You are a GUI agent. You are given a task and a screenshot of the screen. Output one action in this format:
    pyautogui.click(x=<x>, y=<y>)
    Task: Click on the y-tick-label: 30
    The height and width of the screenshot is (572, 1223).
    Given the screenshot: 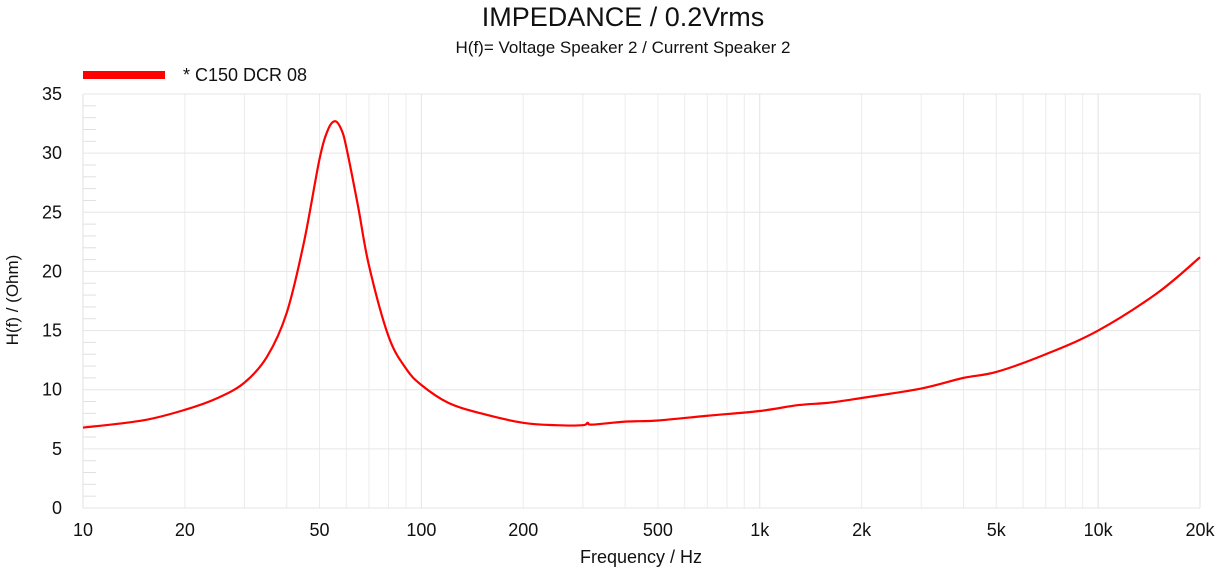 What is the action you would take?
    pyautogui.click(x=52, y=153)
    